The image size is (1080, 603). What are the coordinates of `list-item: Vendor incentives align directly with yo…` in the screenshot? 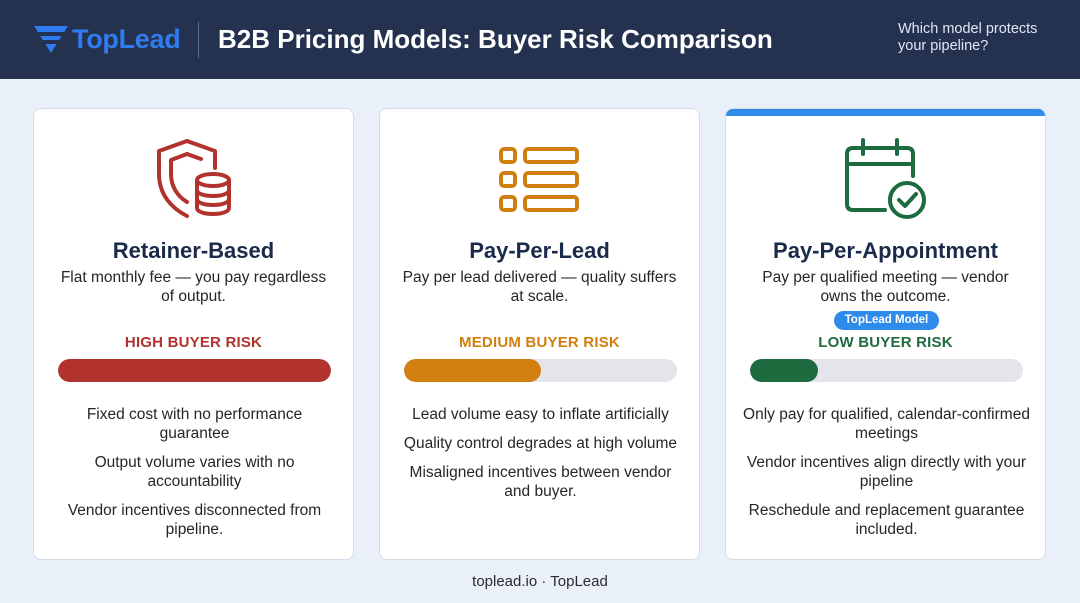 It's located at (886, 472).